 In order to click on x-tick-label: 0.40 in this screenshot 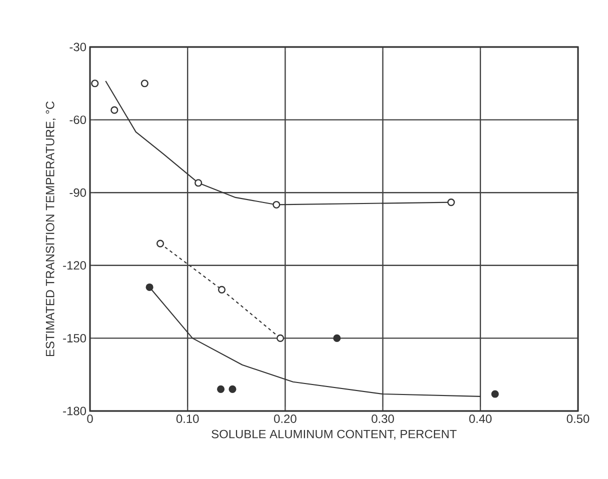, I will do `click(480, 418)`.